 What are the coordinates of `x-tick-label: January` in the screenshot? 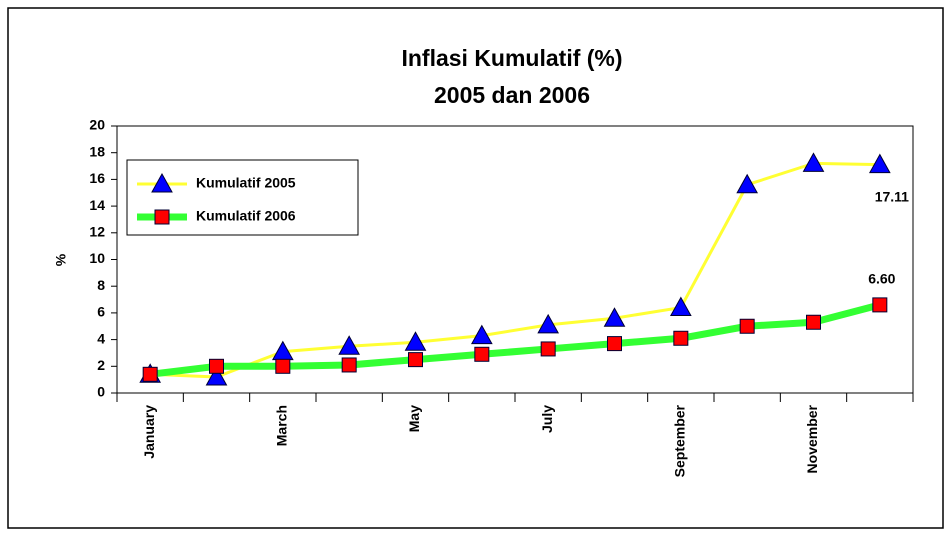 It's located at (149, 432).